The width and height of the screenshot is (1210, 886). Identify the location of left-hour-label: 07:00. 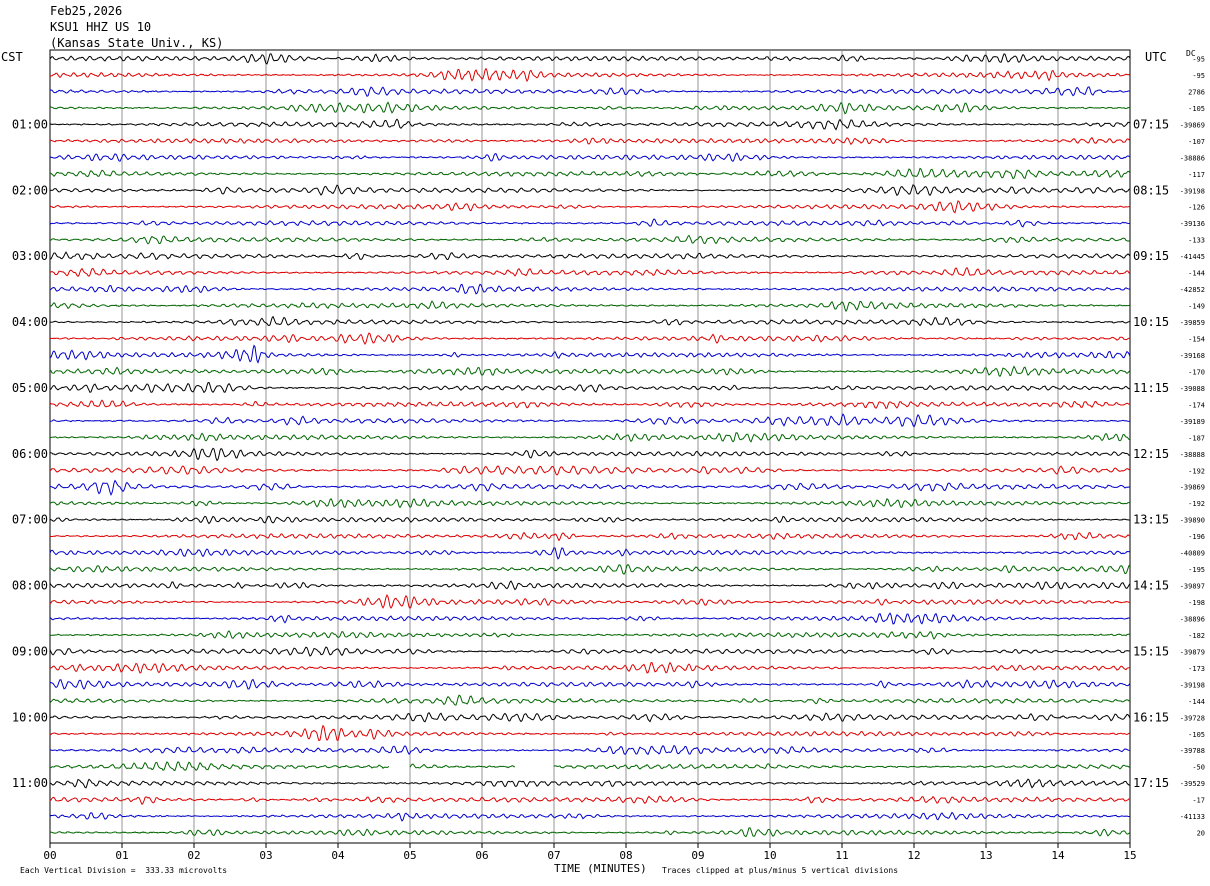
(30, 520).